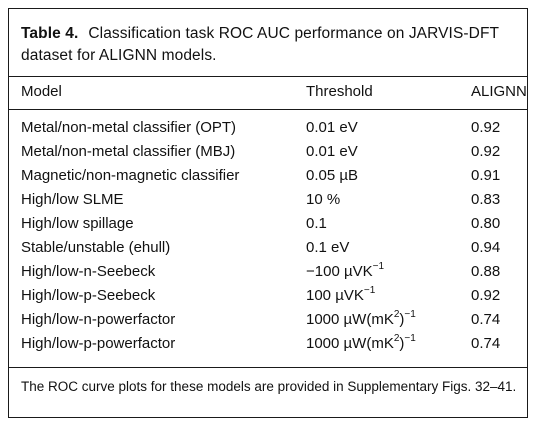  Describe the element at coordinates (486, 199) in the screenshot. I see `cell-alignn: 0.83` at that location.